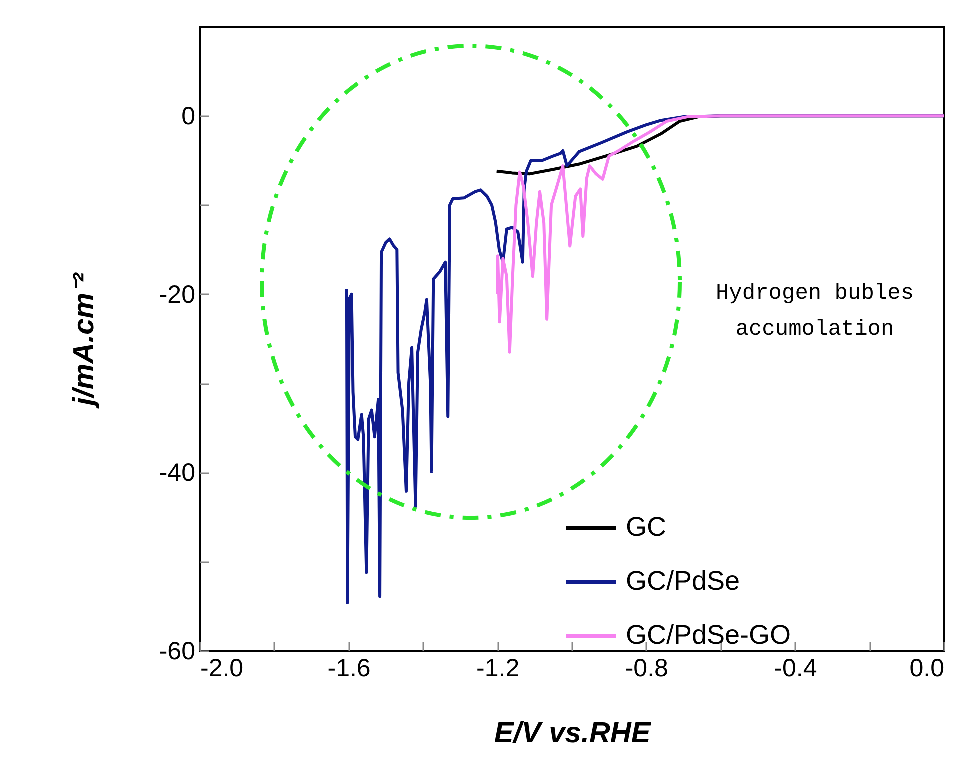 The image size is (972, 777). I want to click on x-tick-label: -0.8, so click(646, 668).